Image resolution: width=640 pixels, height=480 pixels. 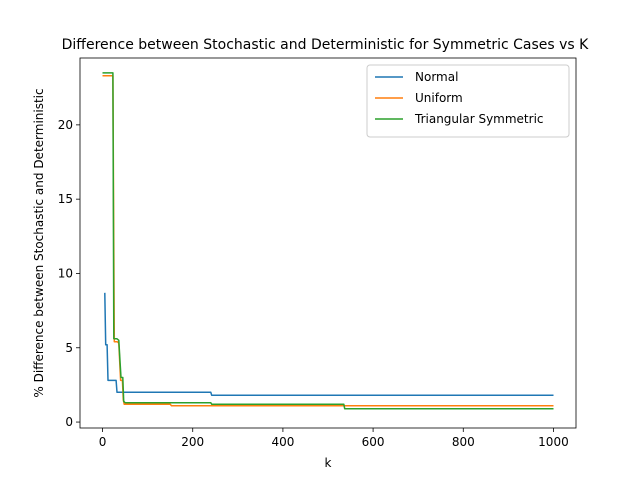 I want to click on x-tick-label: 600, so click(x=373, y=442).